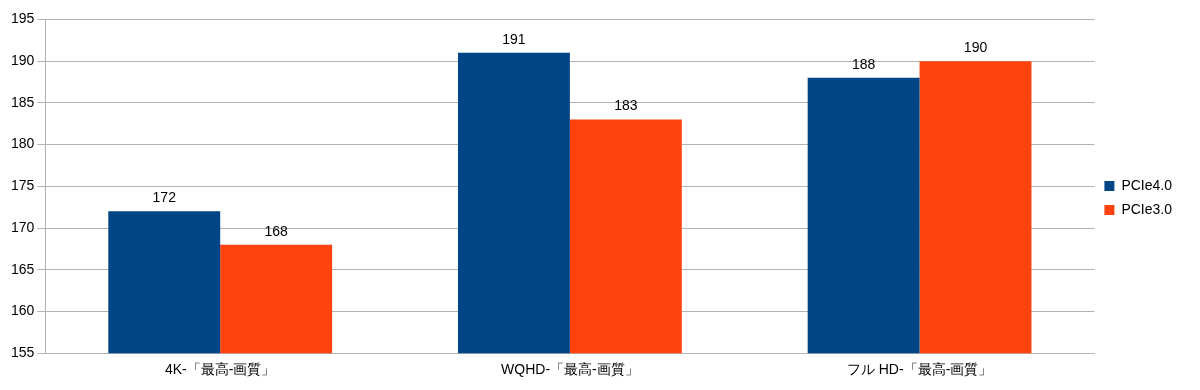  What do you see at coordinates (626, 105) in the screenshot?
I see `data-label: 183` at bounding box center [626, 105].